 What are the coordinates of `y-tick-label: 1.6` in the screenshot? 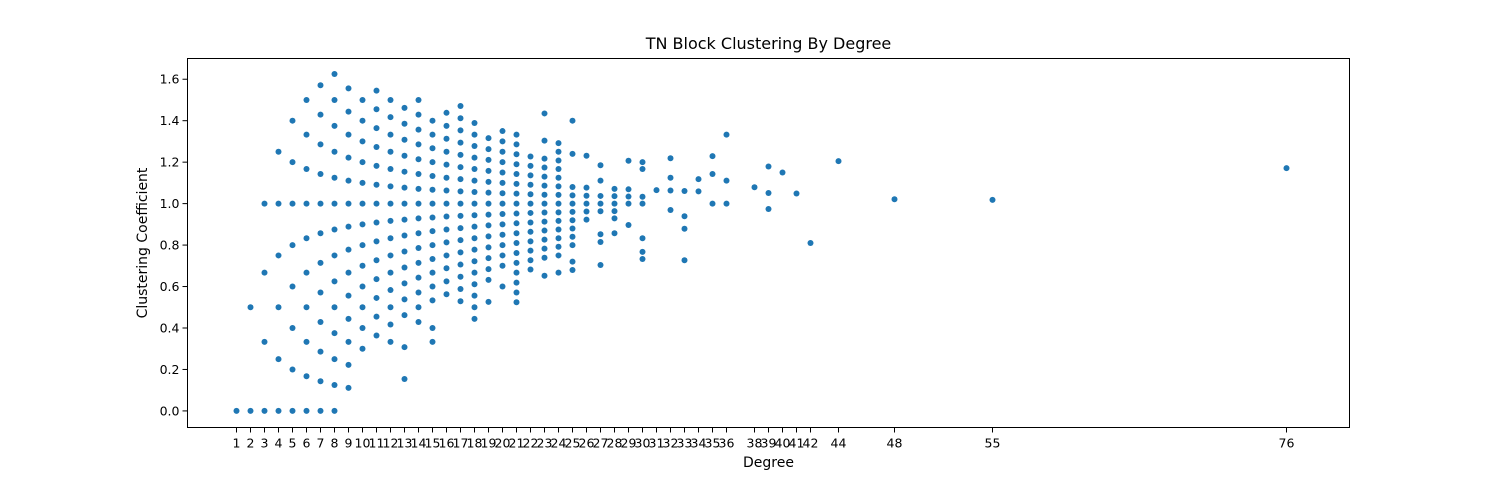 It's located at (170, 79).